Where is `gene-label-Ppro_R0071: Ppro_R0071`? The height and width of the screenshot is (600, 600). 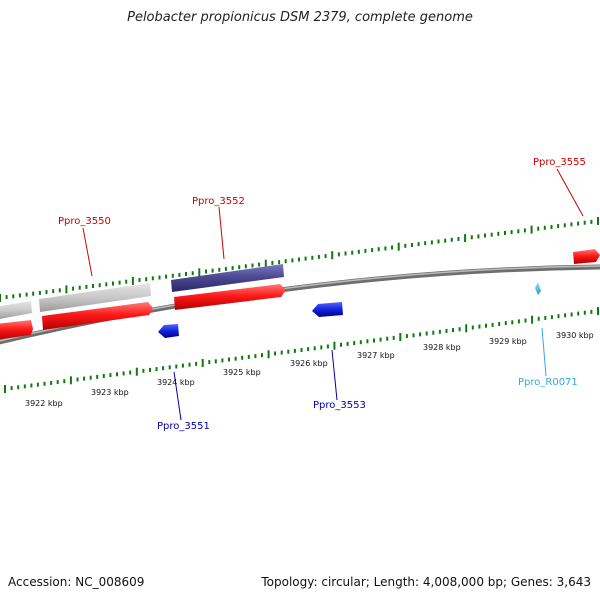 gene-label-Ppro_R0071: Ppro_R0071 is located at coordinates (548, 382).